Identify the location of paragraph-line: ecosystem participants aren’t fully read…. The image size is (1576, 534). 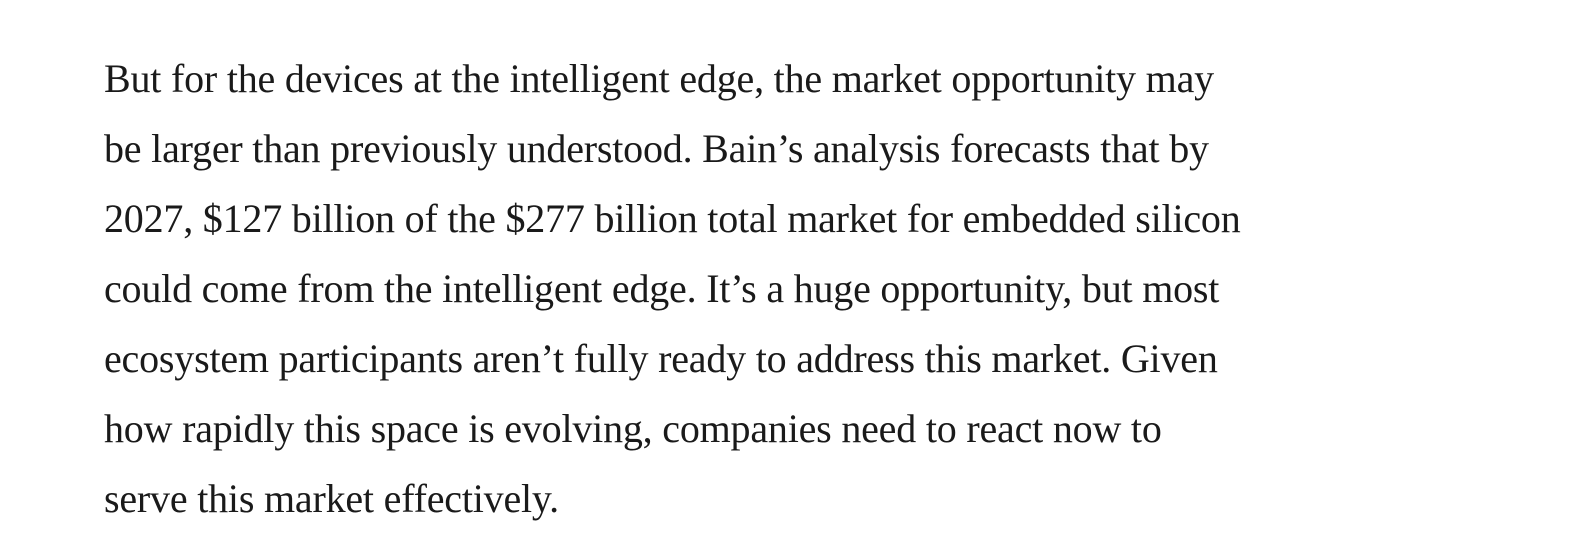
(661, 358).